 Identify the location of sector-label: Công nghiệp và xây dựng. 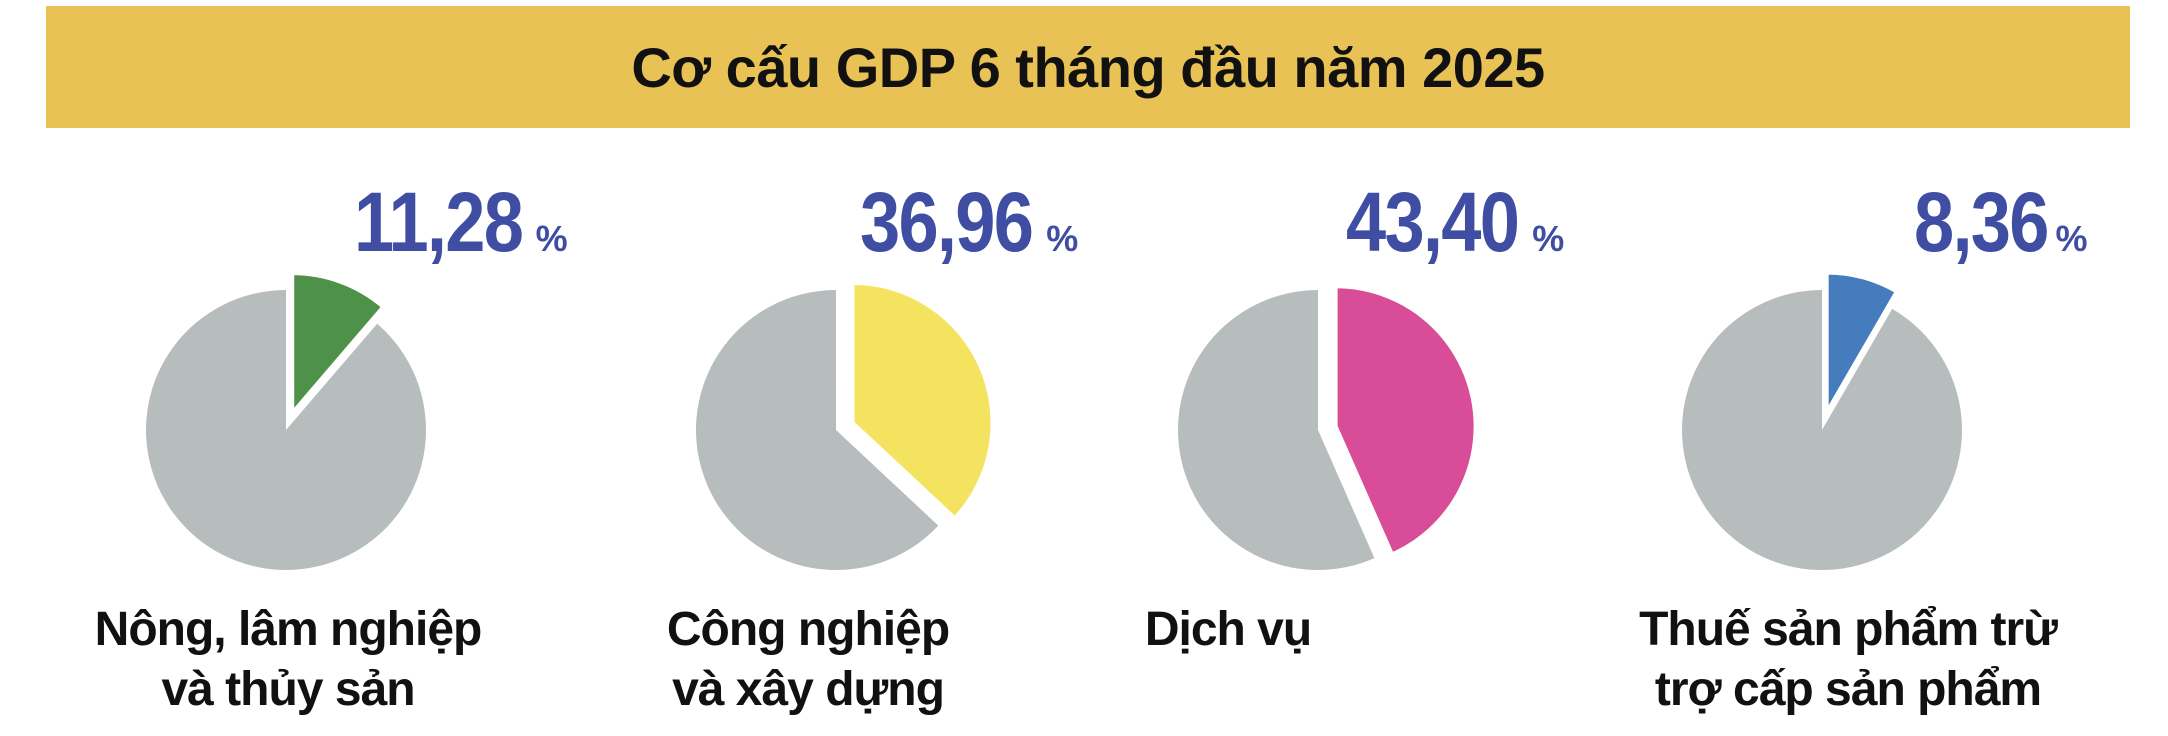
(808, 660).